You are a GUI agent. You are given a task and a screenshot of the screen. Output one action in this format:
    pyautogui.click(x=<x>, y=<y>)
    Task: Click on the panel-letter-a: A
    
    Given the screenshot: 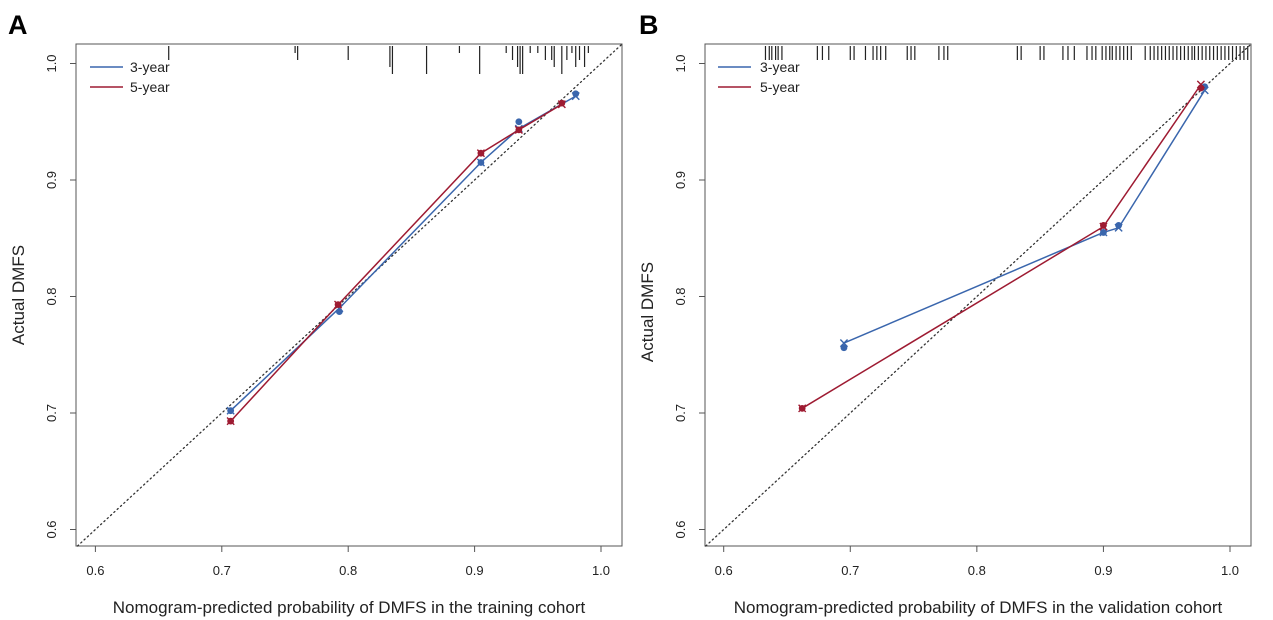 What is the action you would take?
    pyautogui.click(x=18, y=25)
    